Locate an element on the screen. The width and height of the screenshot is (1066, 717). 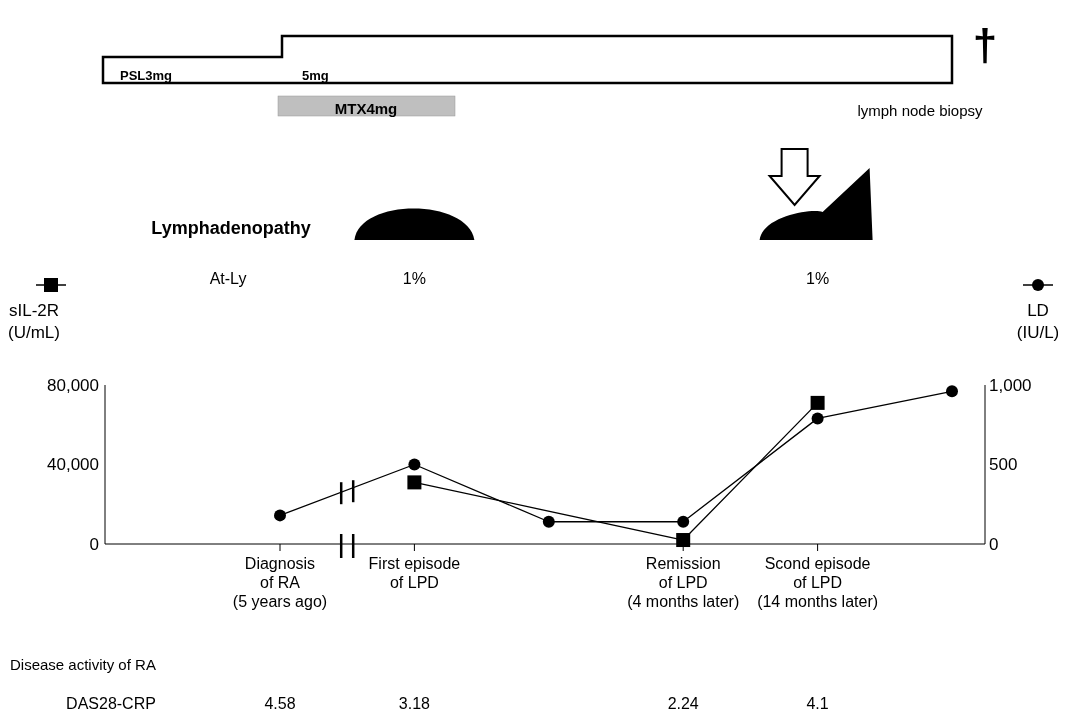
y2-axis-title: LD (IU/L) is located at coordinates (1038, 321).